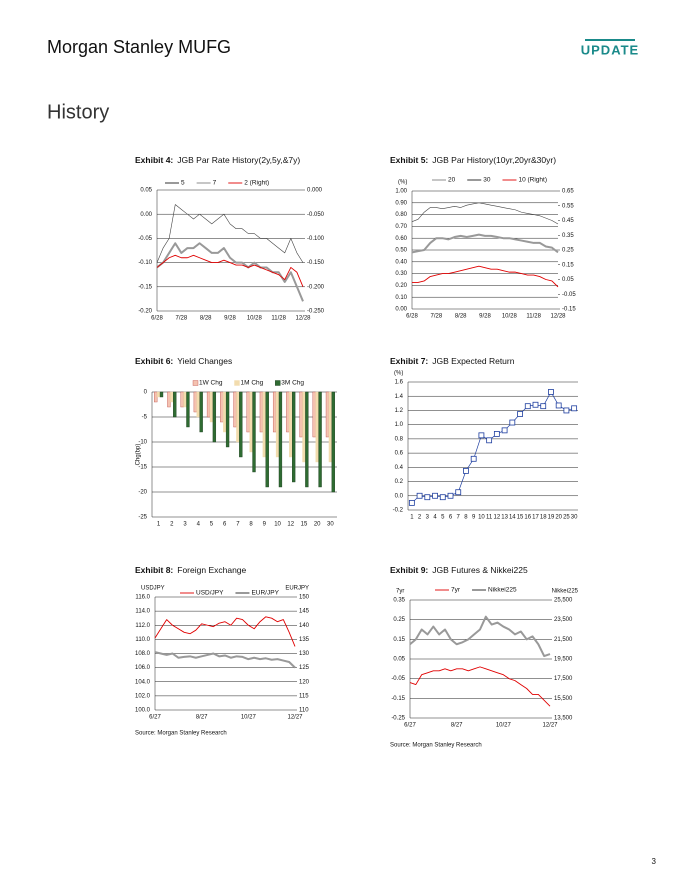 Image resolution: width=680 pixels, height=880 pixels. What do you see at coordinates (155, 718) in the screenshot?
I see `x-tick-label: 6/27` at bounding box center [155, 718].